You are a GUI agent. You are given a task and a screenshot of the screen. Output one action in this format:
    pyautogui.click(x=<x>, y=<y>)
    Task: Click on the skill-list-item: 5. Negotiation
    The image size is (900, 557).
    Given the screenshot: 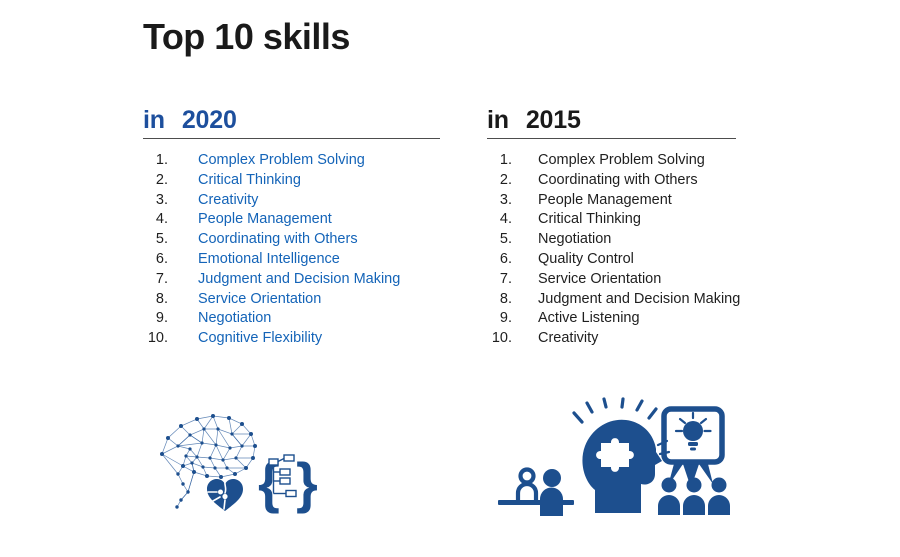 What is the action you would take?
    pyautogui.click(x=637, y=240)
    